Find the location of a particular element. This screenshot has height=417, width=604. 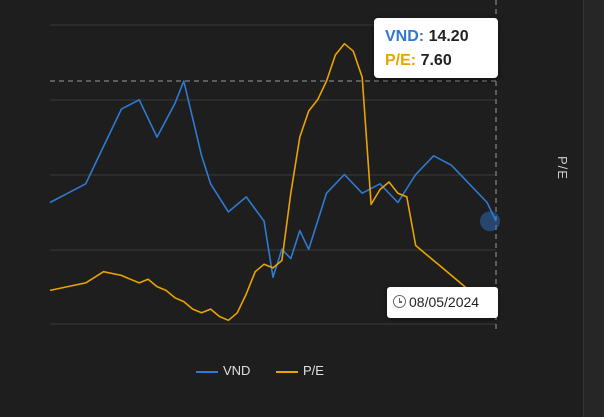

tooltip-vnd-value: 14.20 is located at coordinates (448, 36).